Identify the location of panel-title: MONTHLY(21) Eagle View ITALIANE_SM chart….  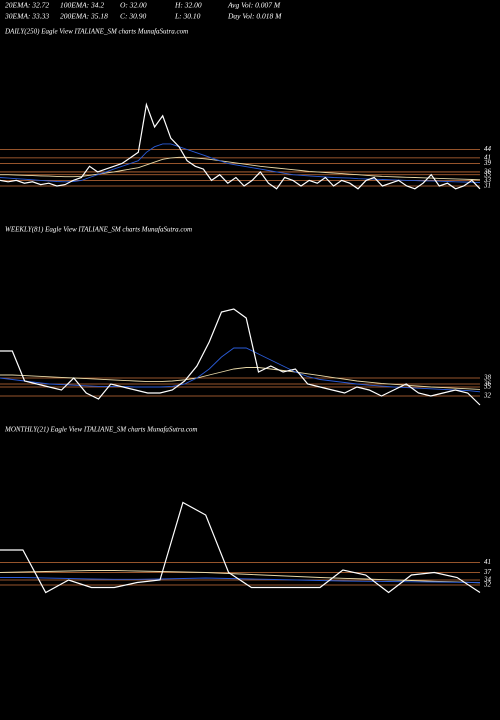
(100, 430).